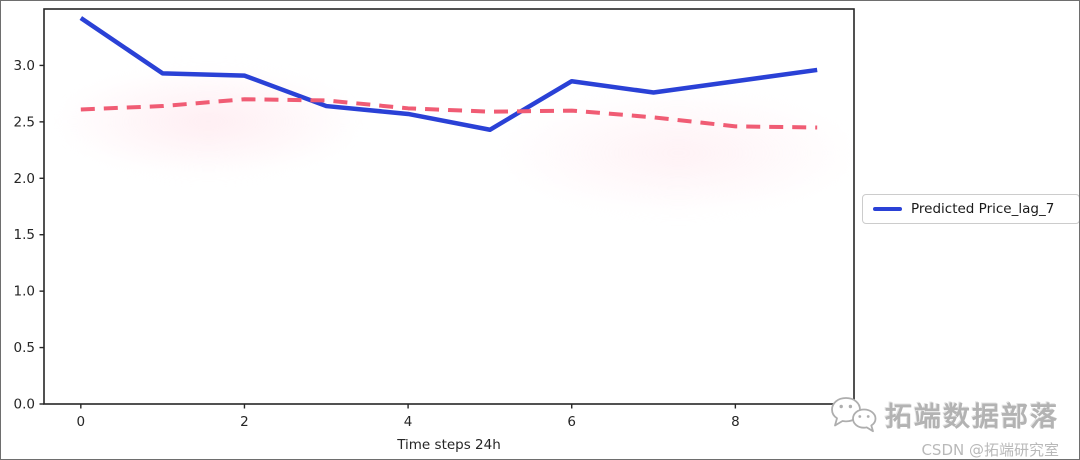  I want to click on watermark-csdn-text: CSDN @拓端研究室, so click(990, 449).